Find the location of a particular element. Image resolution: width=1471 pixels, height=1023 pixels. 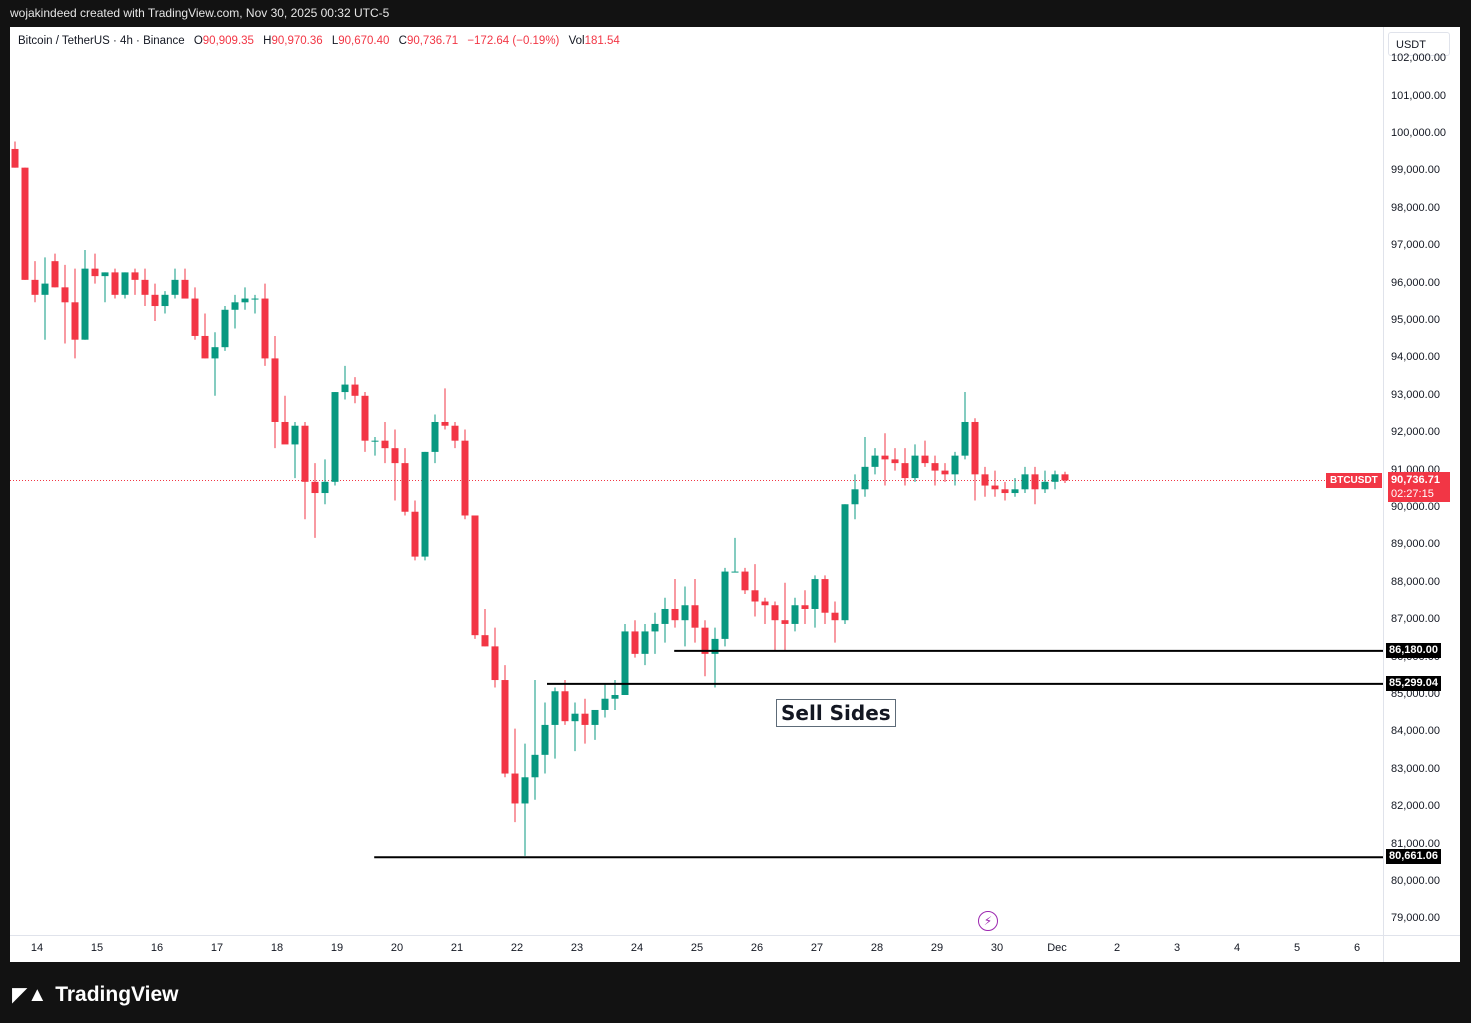

price-tick: 82,000.00 is located at coordinates (1415, 806).